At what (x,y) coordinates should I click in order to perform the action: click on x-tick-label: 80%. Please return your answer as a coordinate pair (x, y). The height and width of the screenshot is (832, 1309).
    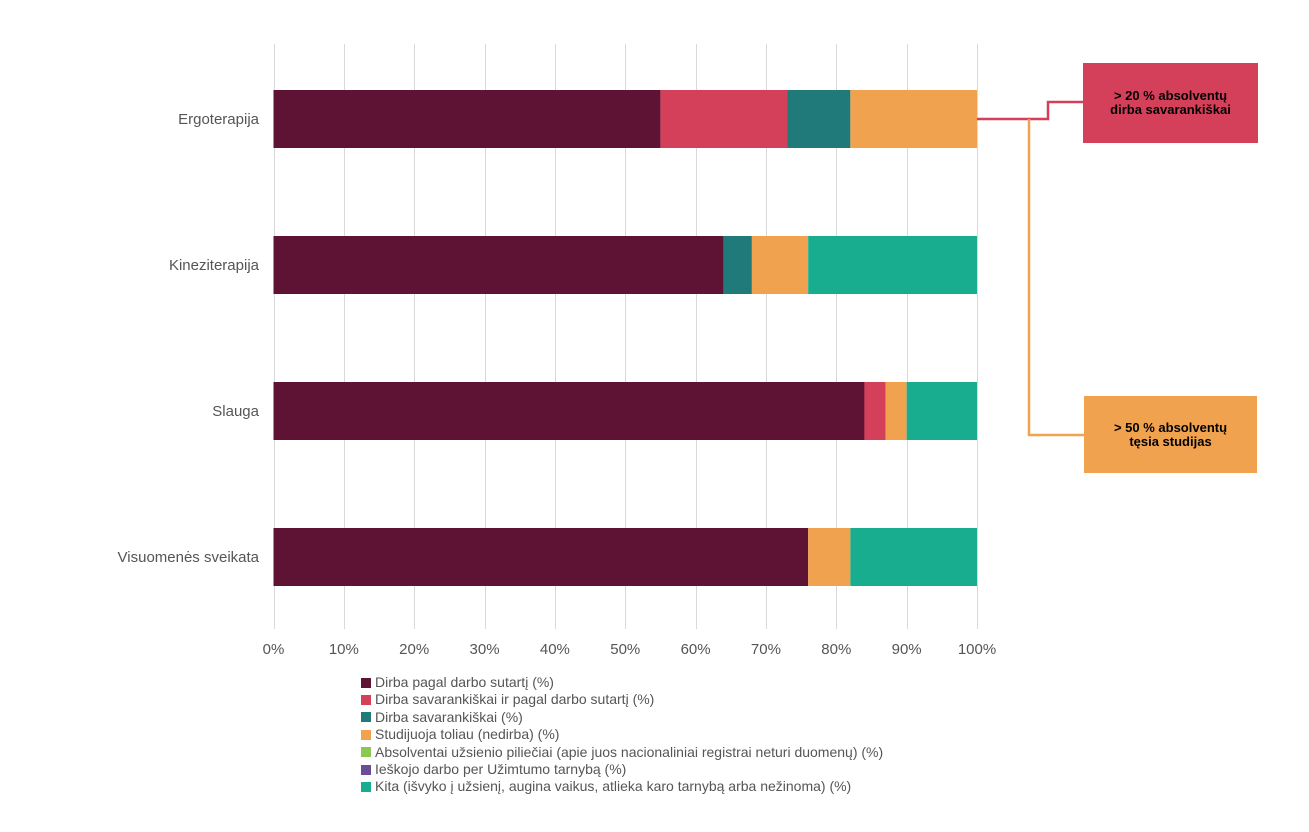
    Looking at the image, I should click on (836, 649).